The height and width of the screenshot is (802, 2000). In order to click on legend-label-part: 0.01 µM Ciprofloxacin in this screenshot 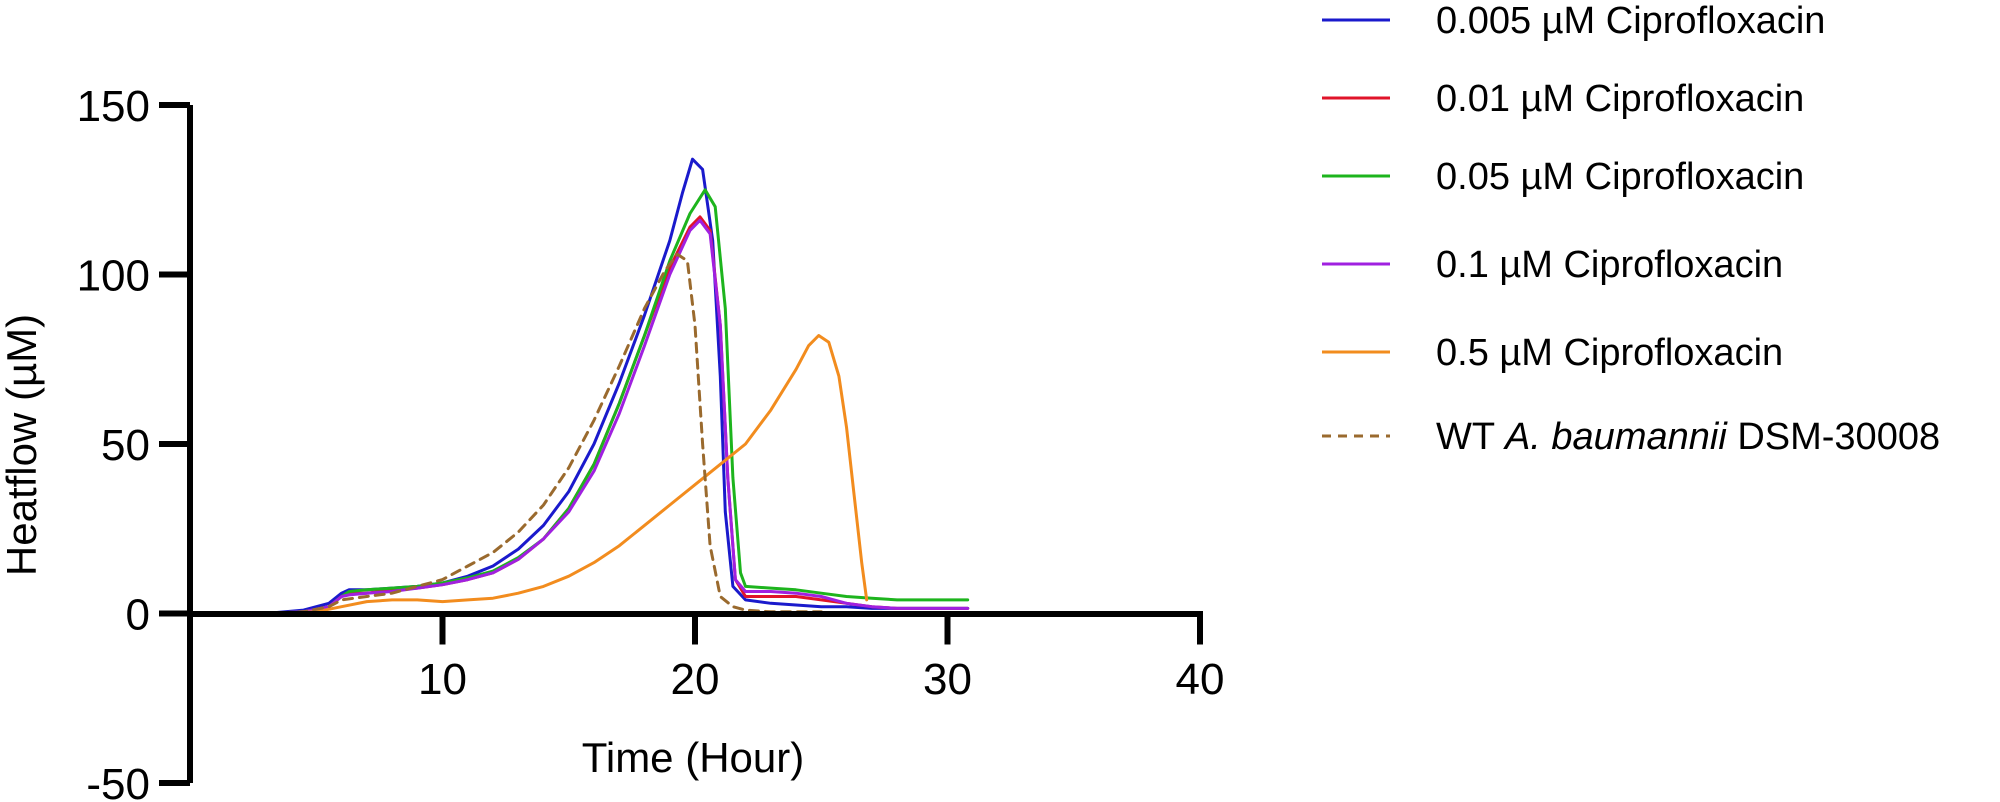, I will do `click(1620, 99)`.